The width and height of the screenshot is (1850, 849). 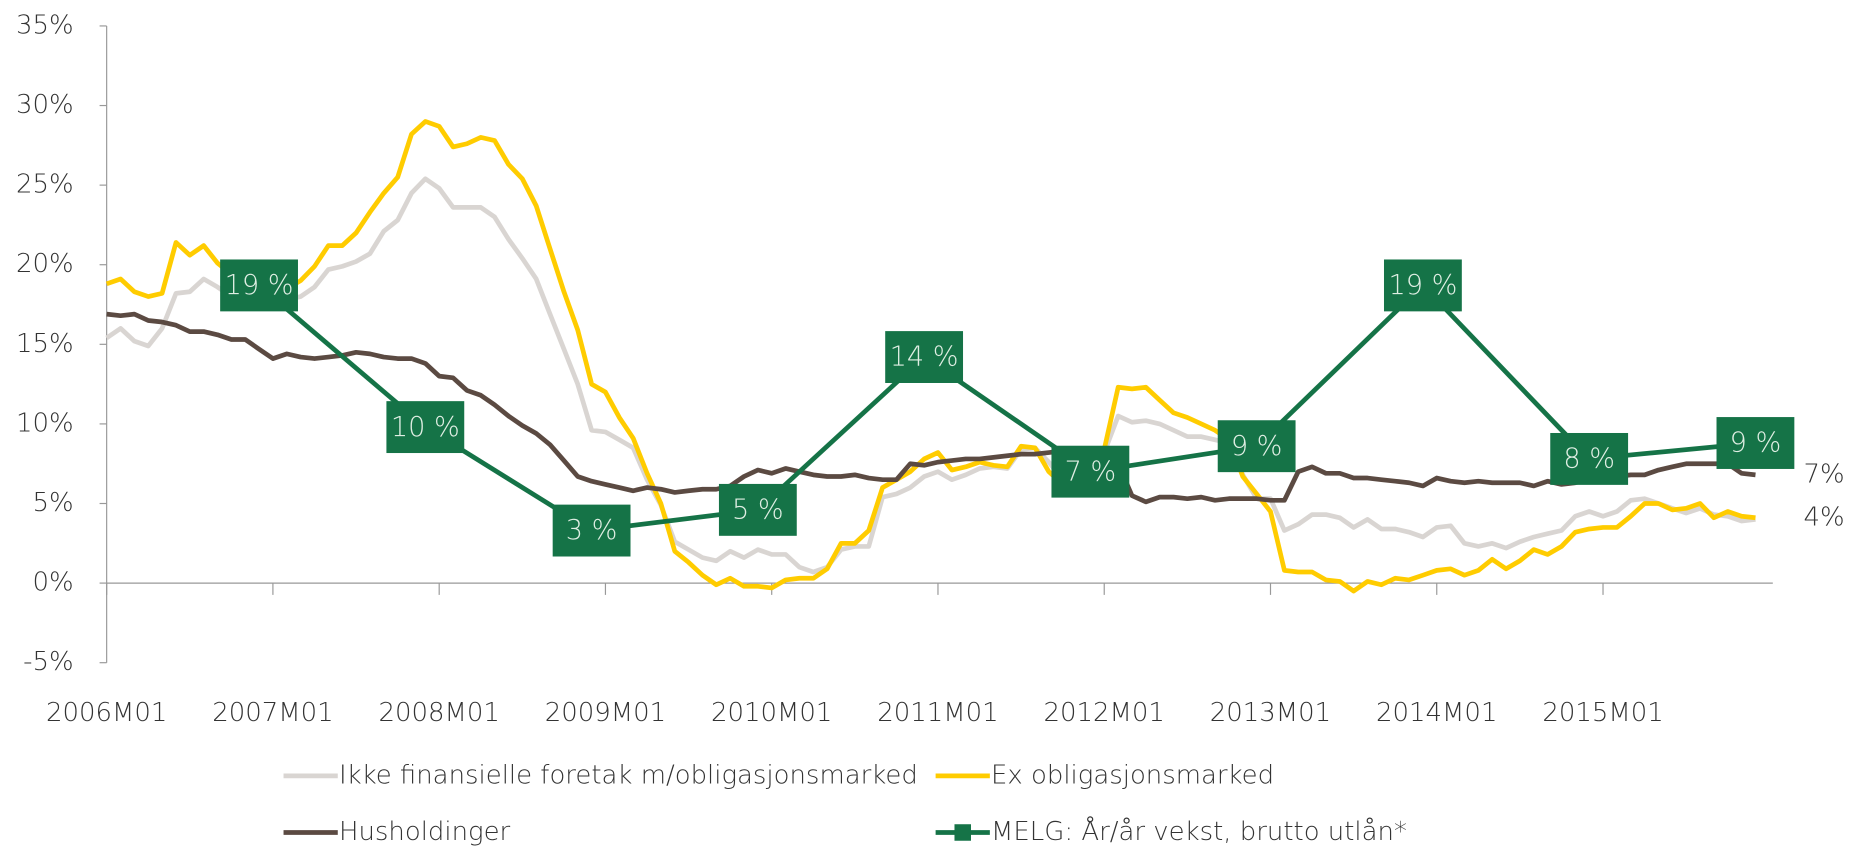 What do you see at coordinates (937, 713) in the screenshot?
I see `x-tick-label: 2011M01` at bounding box center [937, 713].